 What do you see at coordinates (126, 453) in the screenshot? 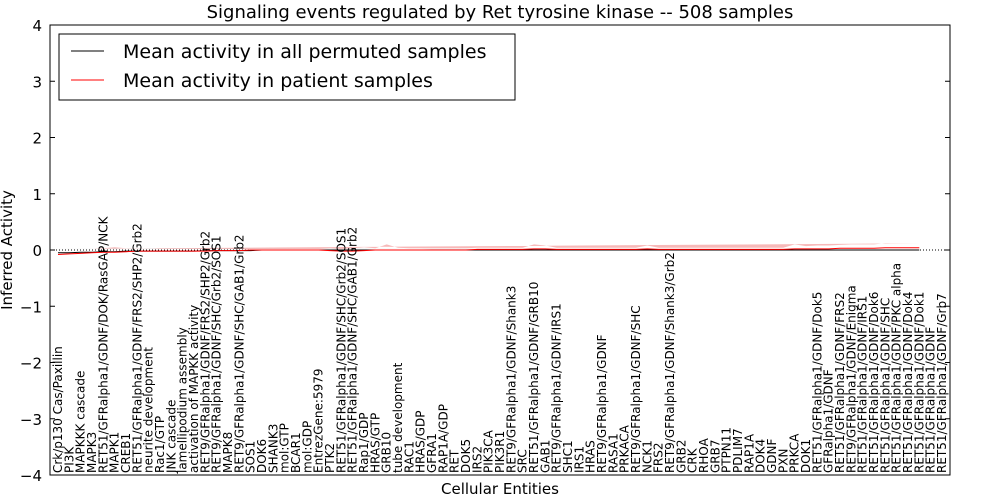
I see `x-tick-label: CREB1` at bounding box center [126, 453].